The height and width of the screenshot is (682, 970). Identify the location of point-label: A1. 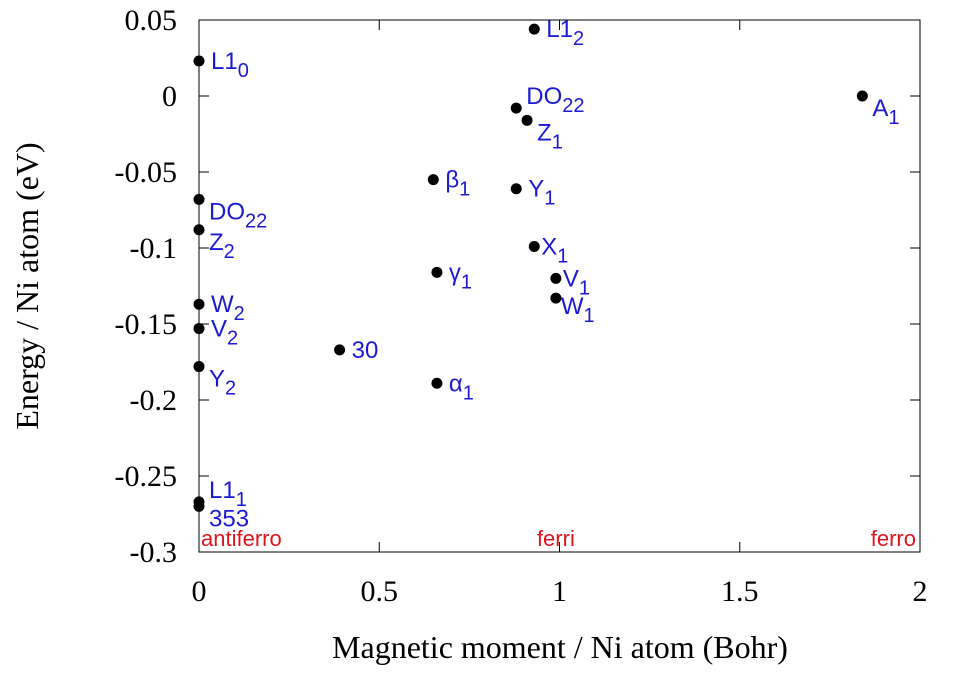
(885, 112).